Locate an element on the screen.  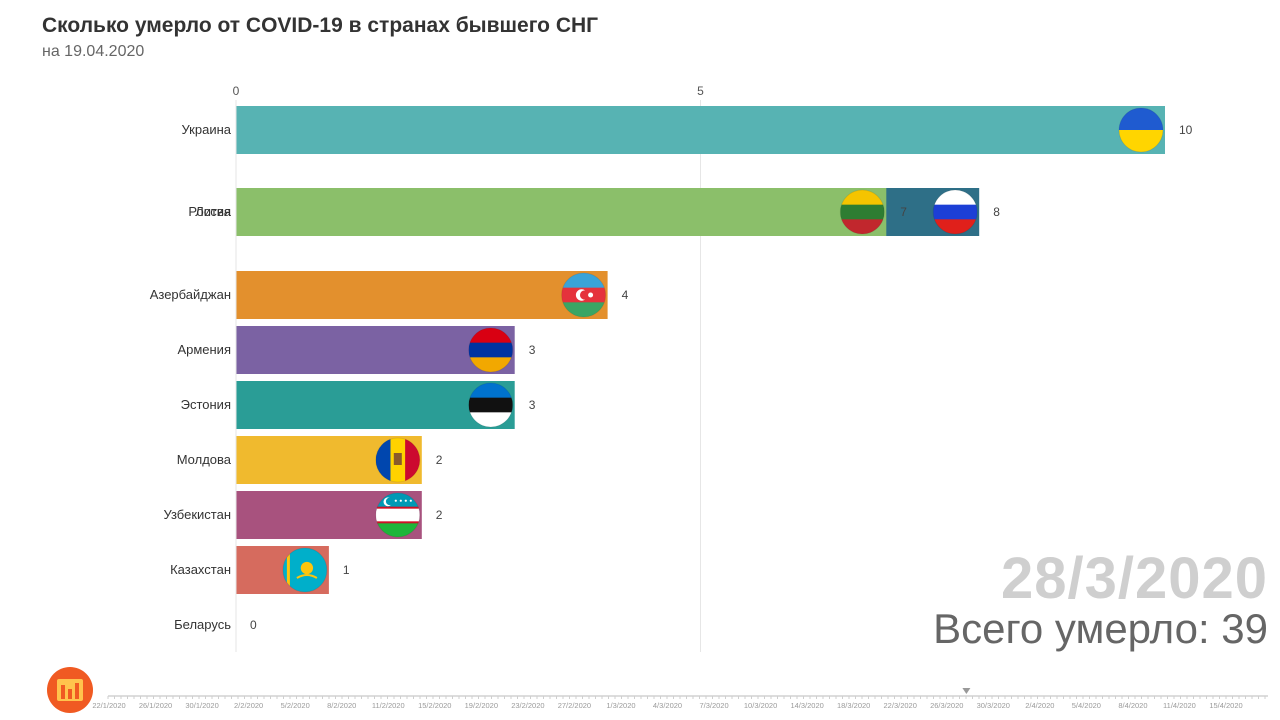
azerbaijan-flag is located at coordinates (583, 295).